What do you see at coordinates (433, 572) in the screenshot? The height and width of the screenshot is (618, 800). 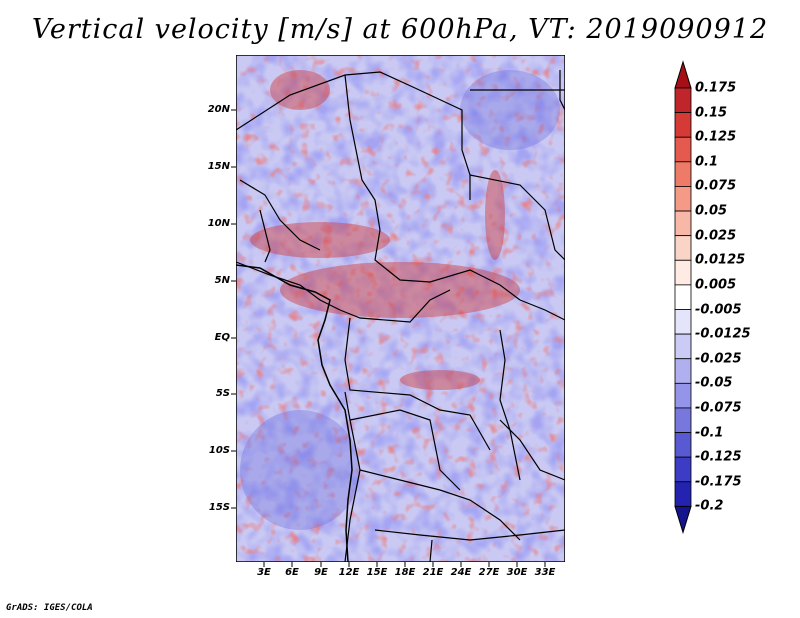 I see `lon-label: 21E` at bounding box center [433, 572].